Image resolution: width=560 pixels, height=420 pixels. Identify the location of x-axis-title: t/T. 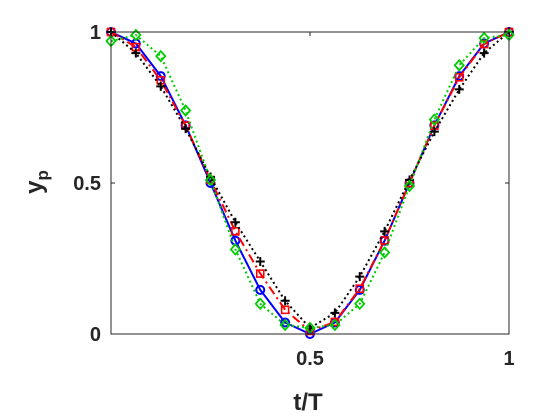
(308, 402).